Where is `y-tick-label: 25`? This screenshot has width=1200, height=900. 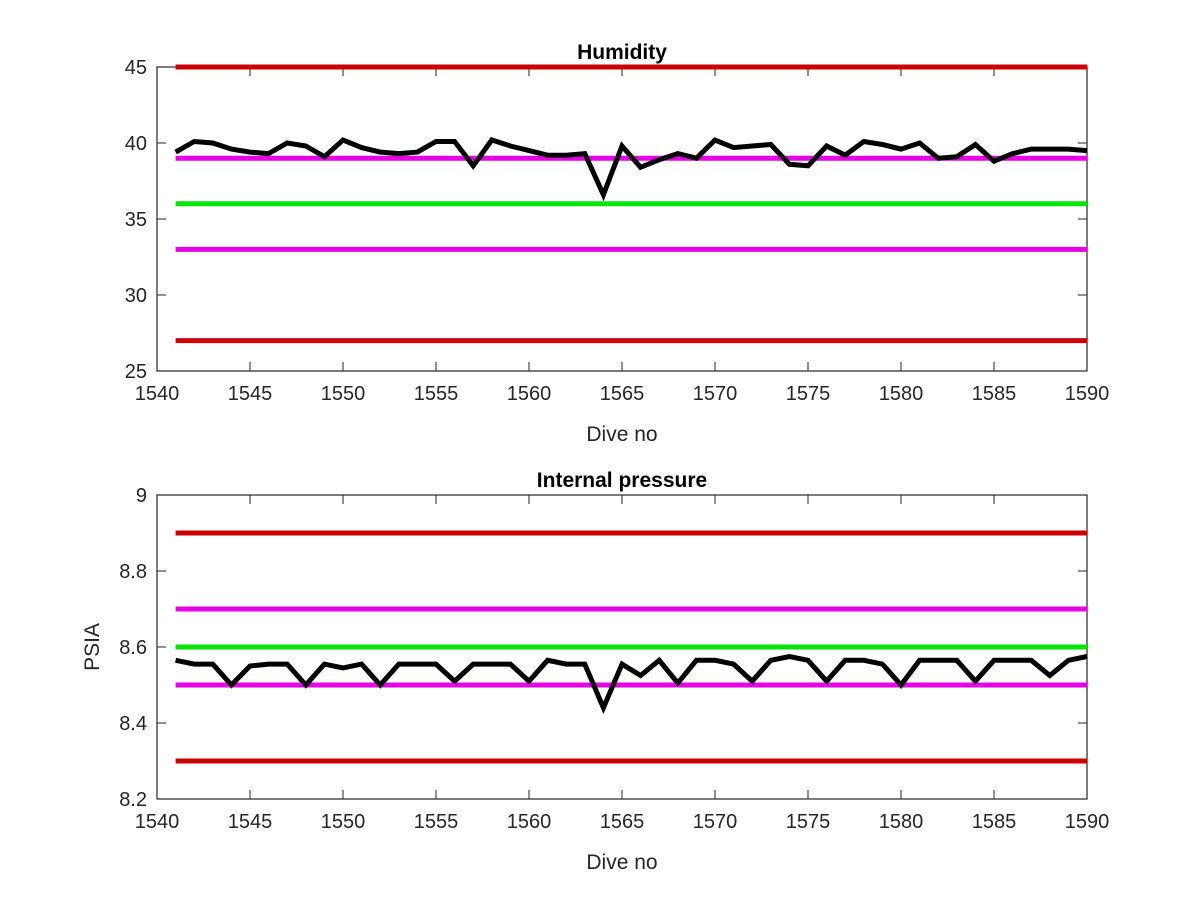
y-tick-label: 25 is located at coordinates (136, 372).